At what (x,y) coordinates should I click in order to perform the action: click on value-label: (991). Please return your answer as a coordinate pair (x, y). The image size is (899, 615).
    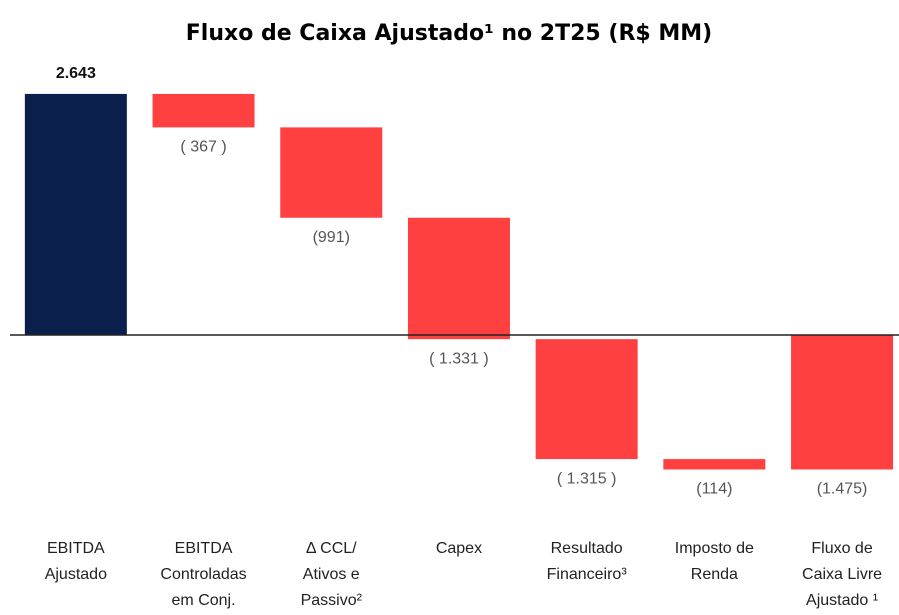
    Looking at the image, I should click on (331, 237).